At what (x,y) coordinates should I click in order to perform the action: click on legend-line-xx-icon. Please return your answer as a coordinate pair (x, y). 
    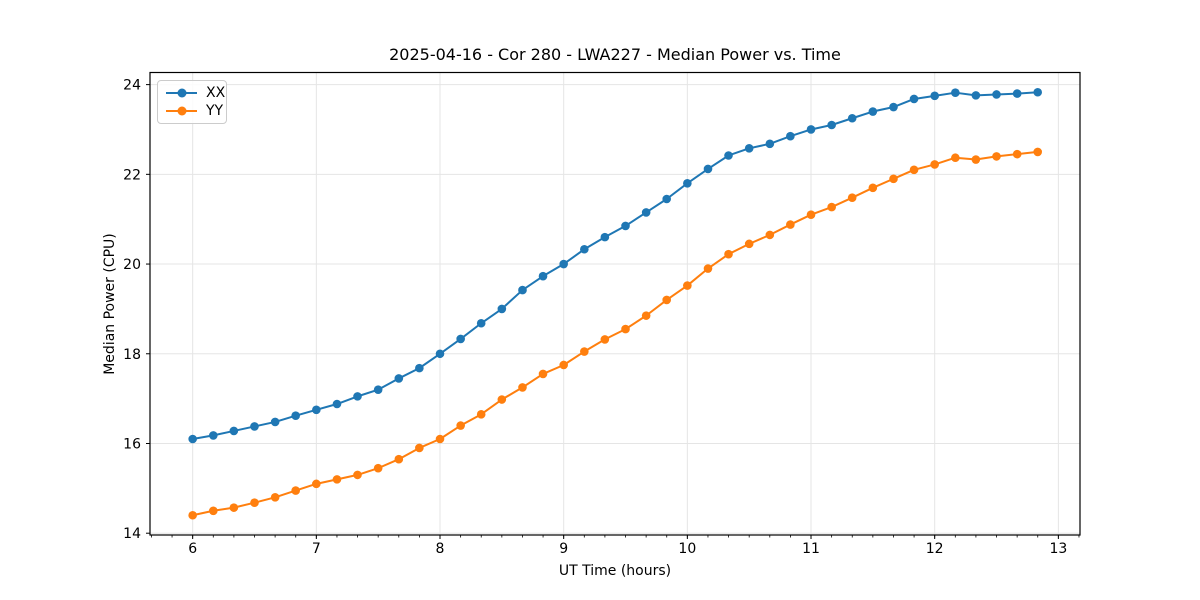
    Looking at the image, I should click on (181, 93).